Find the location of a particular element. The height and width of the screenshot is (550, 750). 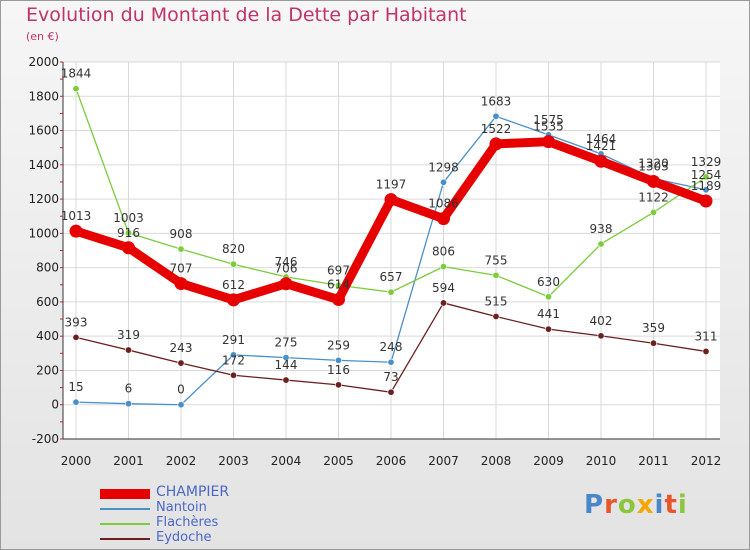

data-label: 1683 is located at coordinates (496, 101).